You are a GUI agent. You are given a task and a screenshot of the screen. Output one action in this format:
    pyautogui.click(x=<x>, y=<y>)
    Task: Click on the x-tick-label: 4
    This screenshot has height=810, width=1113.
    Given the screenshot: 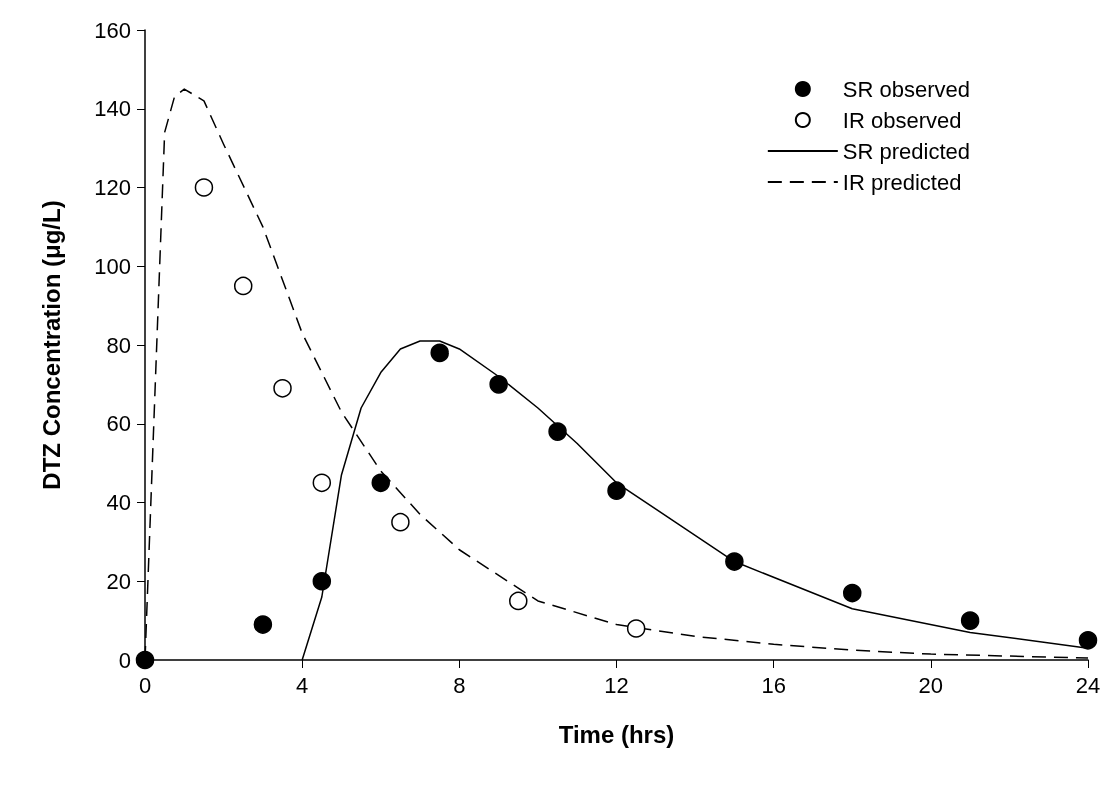 What is the action you would take?
    pyautogui.click(x=302, y=685)
    